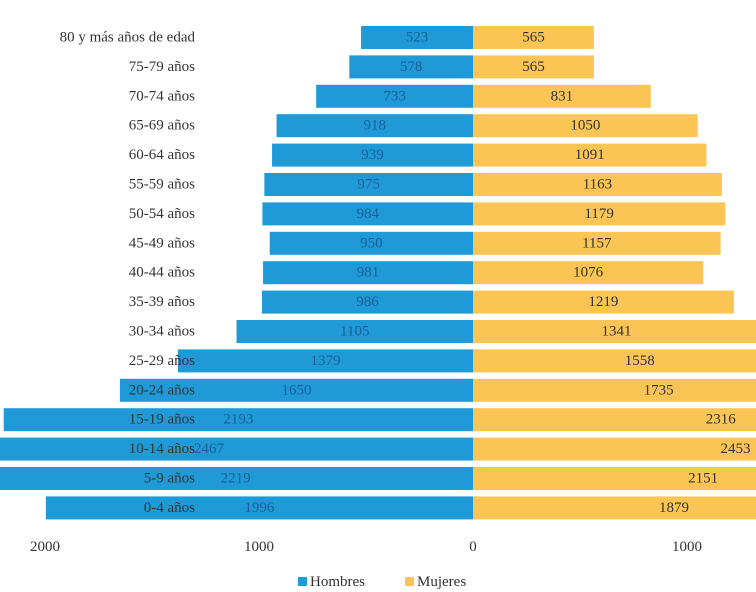 The height and width of the screenshot is (592, 756). What do you see at coordinates (337, 582) in the screenshot?
I see `legend-hombres-label: Hombres` at bounding box center [337, 582].